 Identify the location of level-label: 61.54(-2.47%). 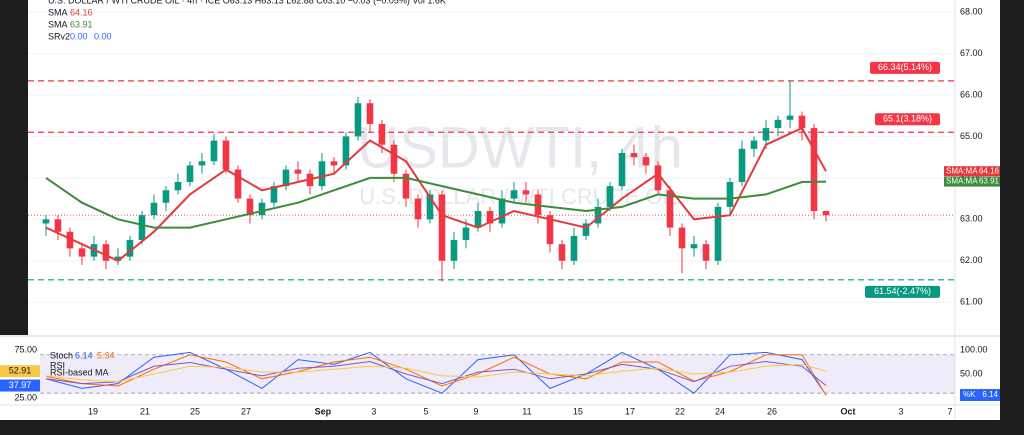
(902, 291).